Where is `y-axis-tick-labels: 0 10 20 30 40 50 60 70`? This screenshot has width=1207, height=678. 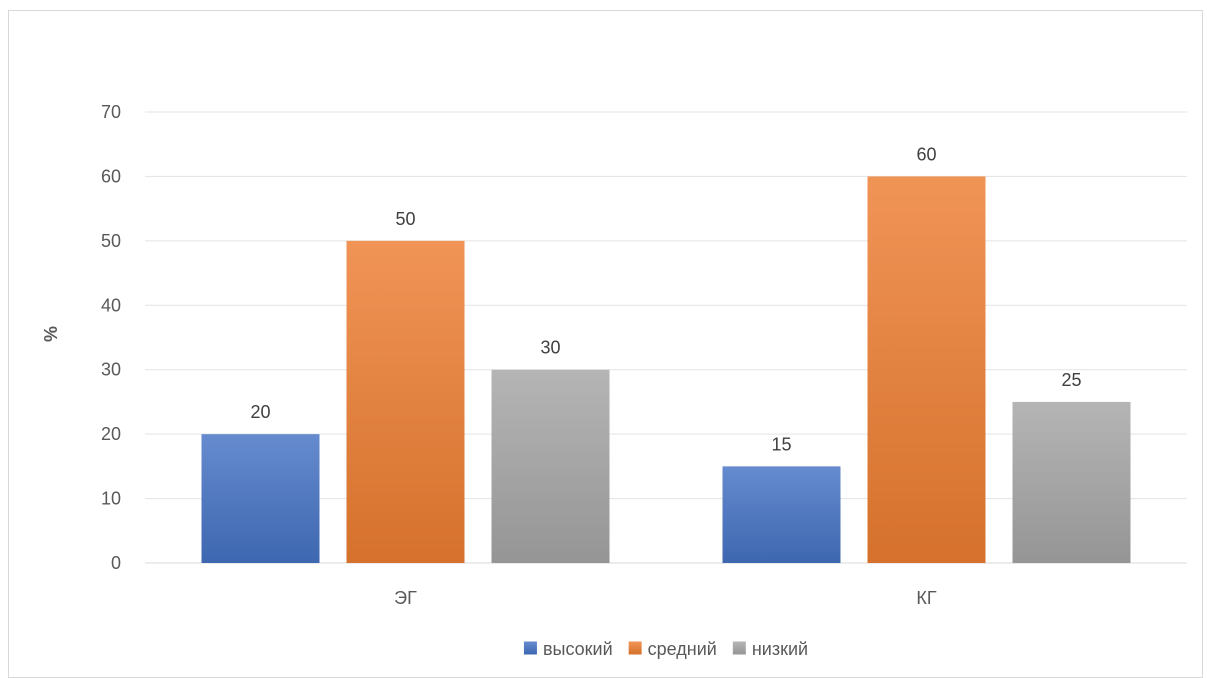
y-axis-tick-labels: 0 10 20 30 40 50 60 70 is located at coordinates (111, 337).